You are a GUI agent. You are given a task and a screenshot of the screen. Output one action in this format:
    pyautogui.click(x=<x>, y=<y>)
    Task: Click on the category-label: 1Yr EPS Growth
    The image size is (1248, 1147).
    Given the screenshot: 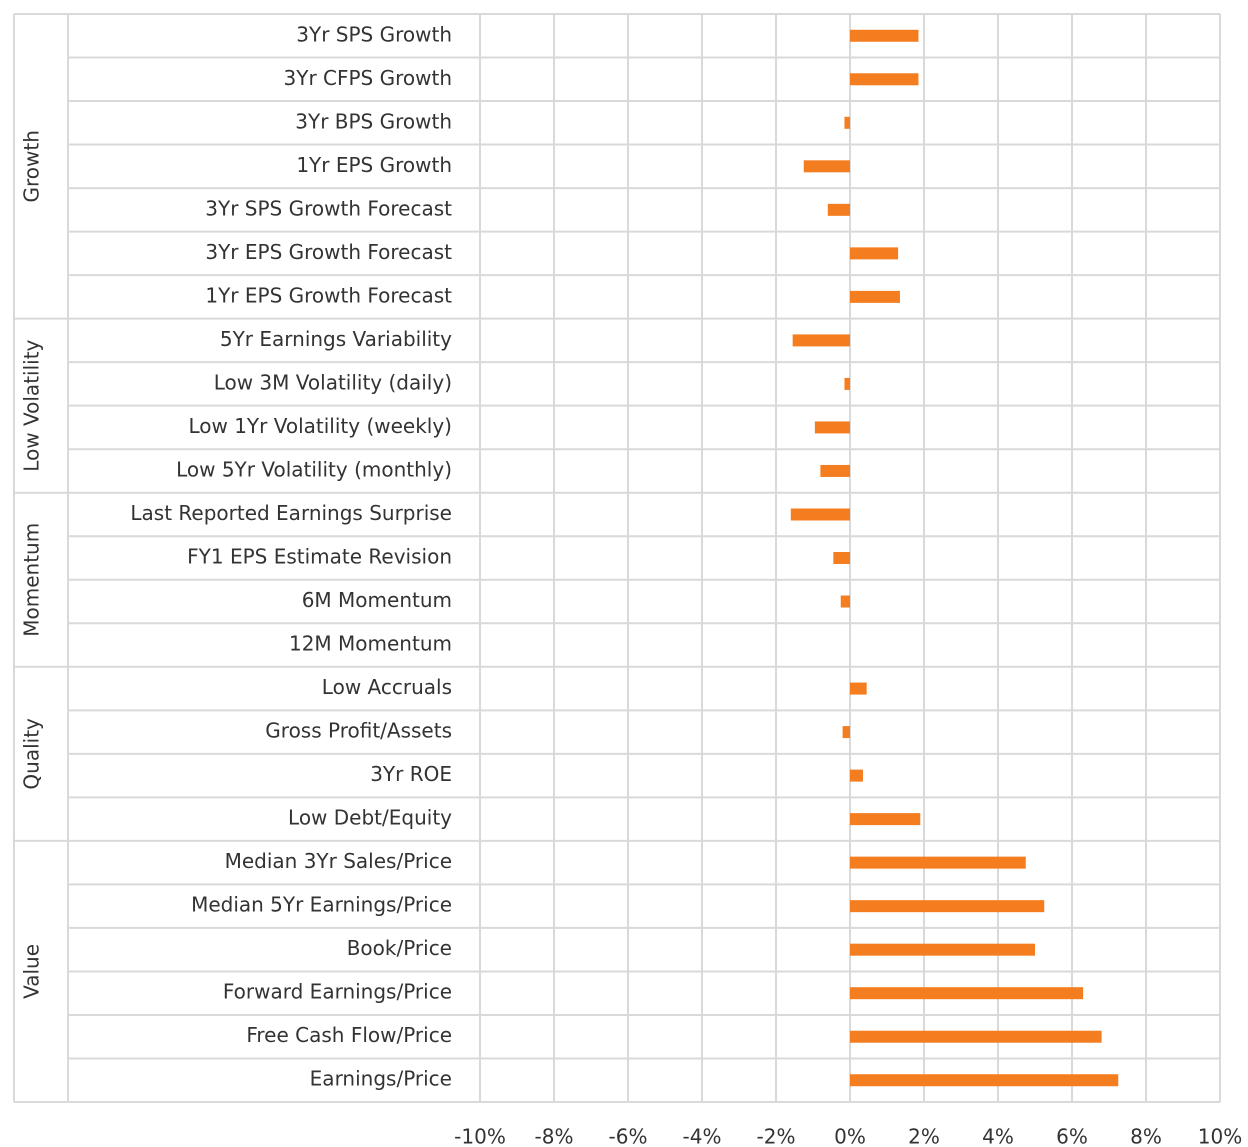 What is the action you would take?
    pyautogui.click(x=374, y=165)
    